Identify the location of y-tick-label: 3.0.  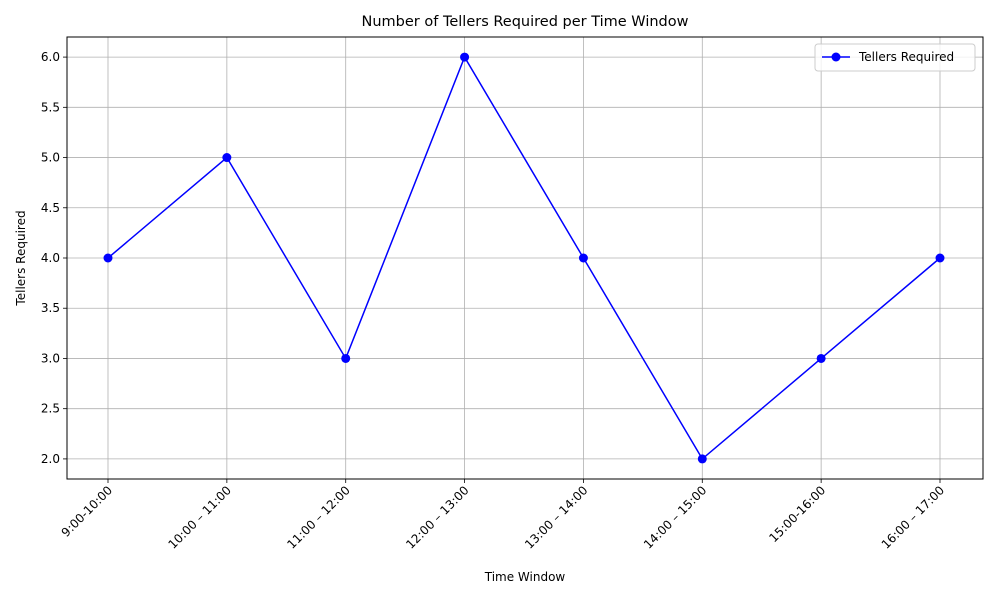
(50, 358).